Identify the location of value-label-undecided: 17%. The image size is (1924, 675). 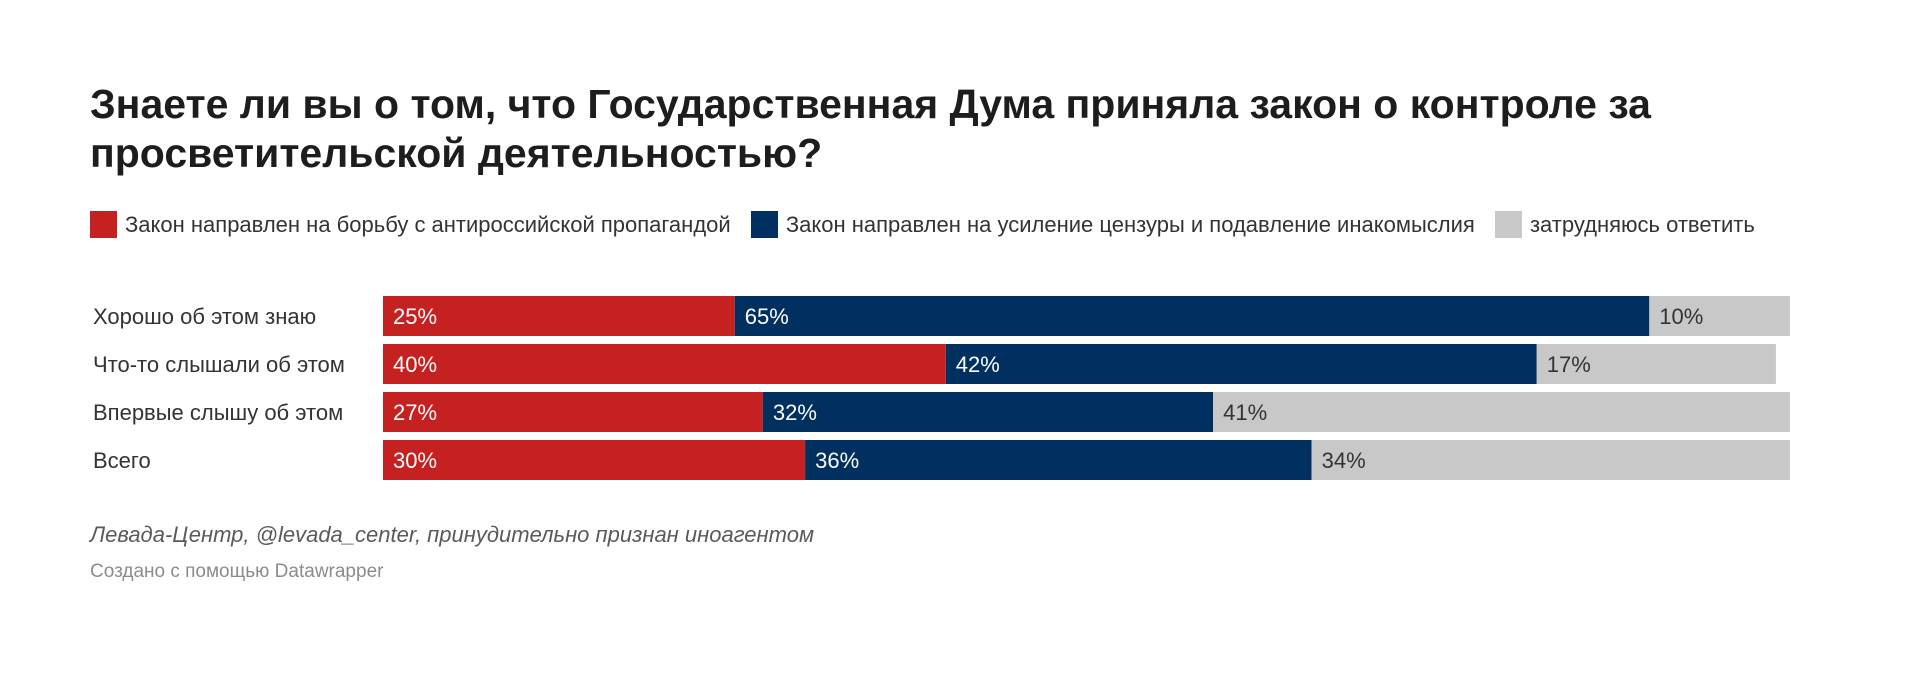
(1569, 364).